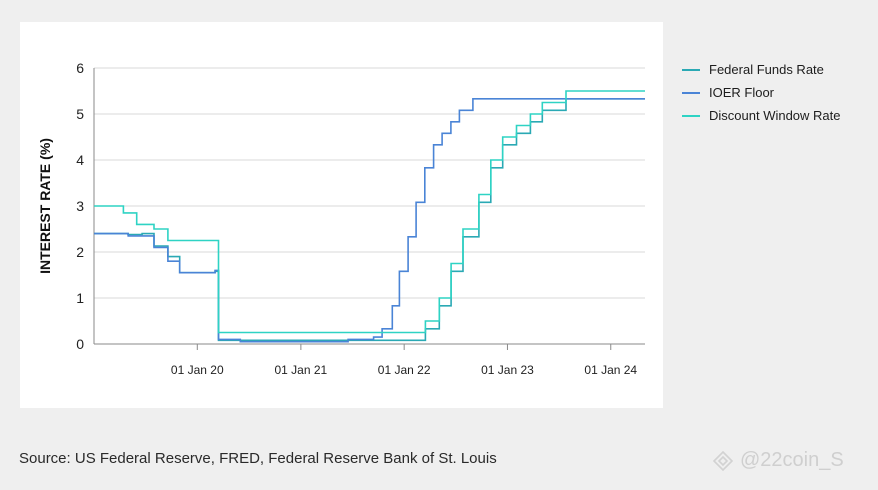 The image size is (878, 490). I want to click on y-tick-label: 1, so click(80, 298).